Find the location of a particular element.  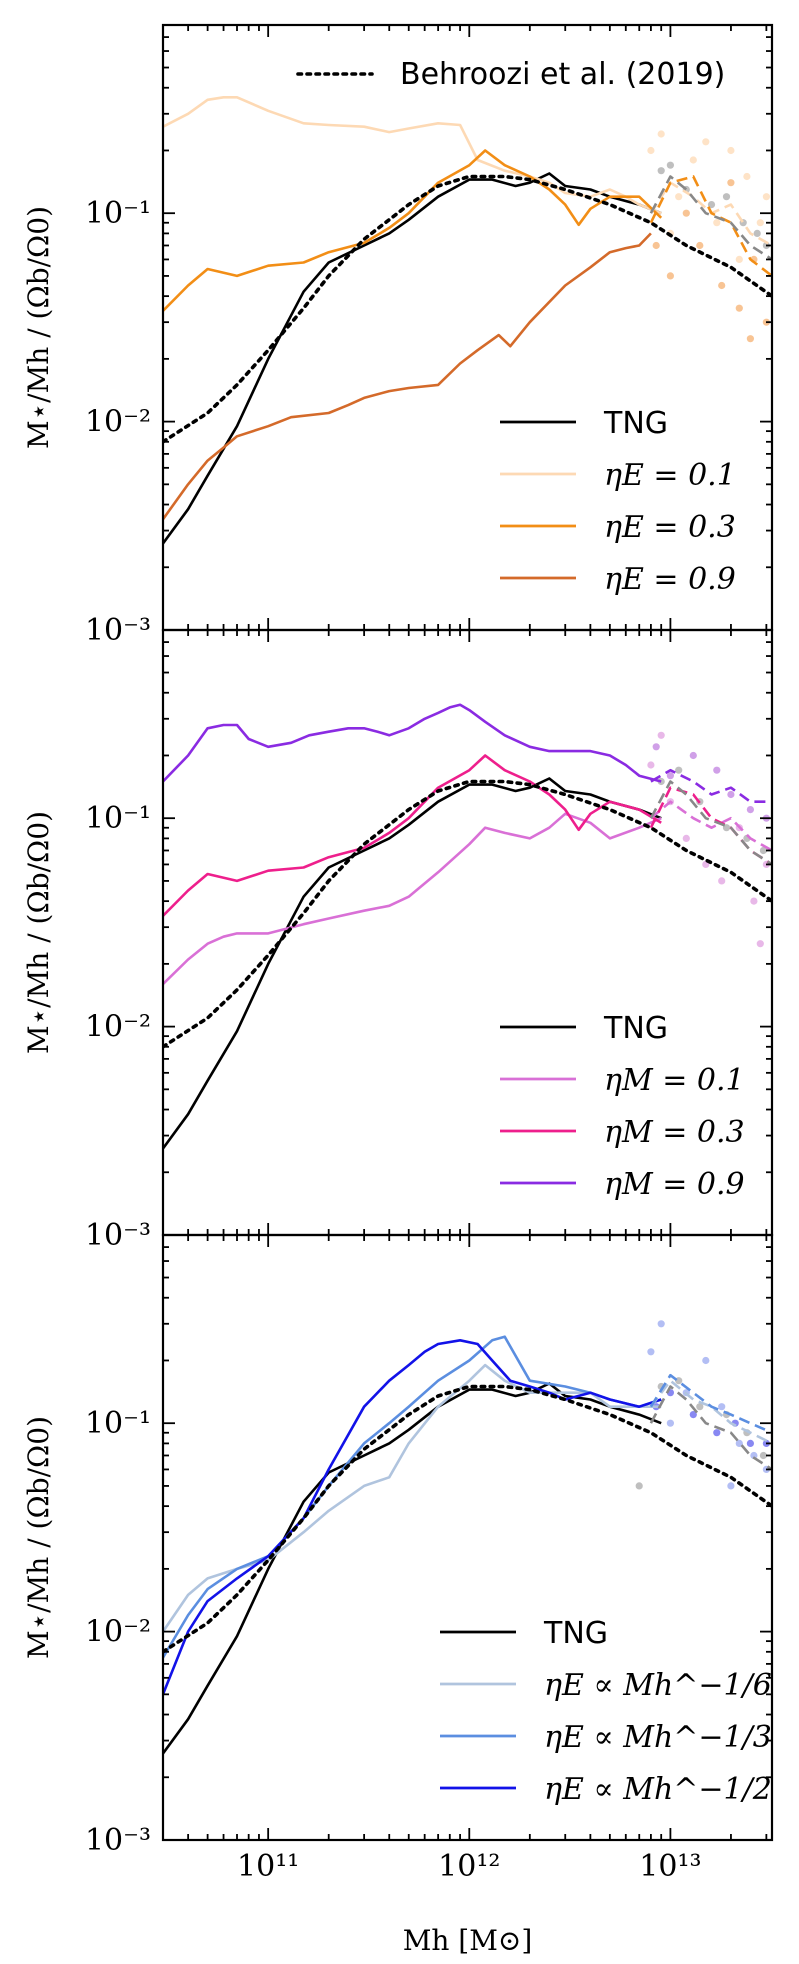

legend-label-eta-e-0-9: ηE = 0.9 is located at coordinates (670, 579).